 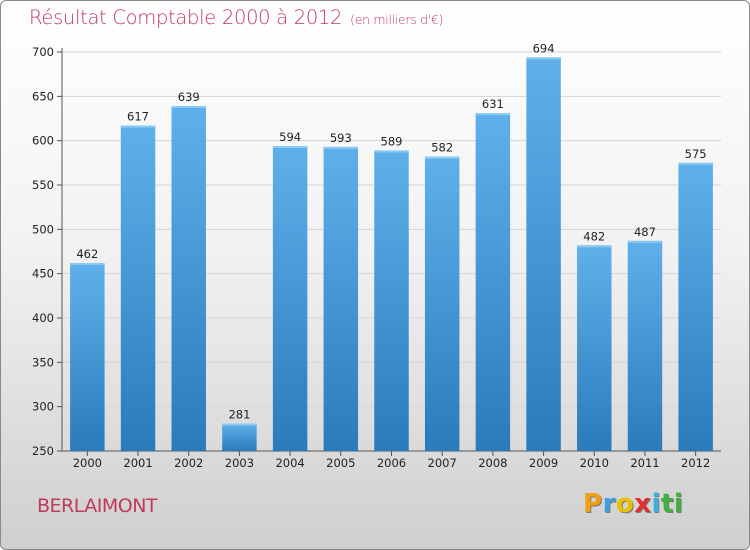 What do you see at coordinates (594, 463) in the screenshot?
I see `x-tick-label: 2010` at bounding box center [594, 463].